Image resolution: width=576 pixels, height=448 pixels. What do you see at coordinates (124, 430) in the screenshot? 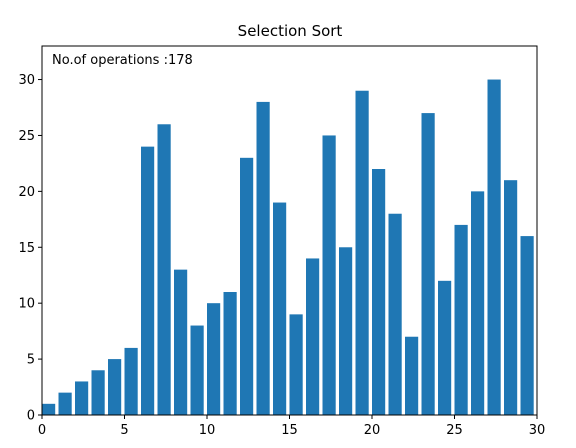
I see `x-tick-label: 5` at bounding box center [124, 430].